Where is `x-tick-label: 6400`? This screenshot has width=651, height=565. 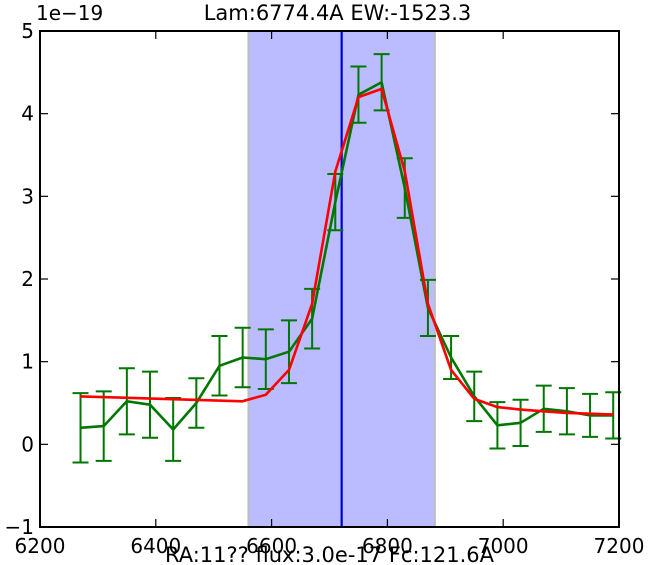 x-tick-label: 6400 is located at coordinates (155, 546).